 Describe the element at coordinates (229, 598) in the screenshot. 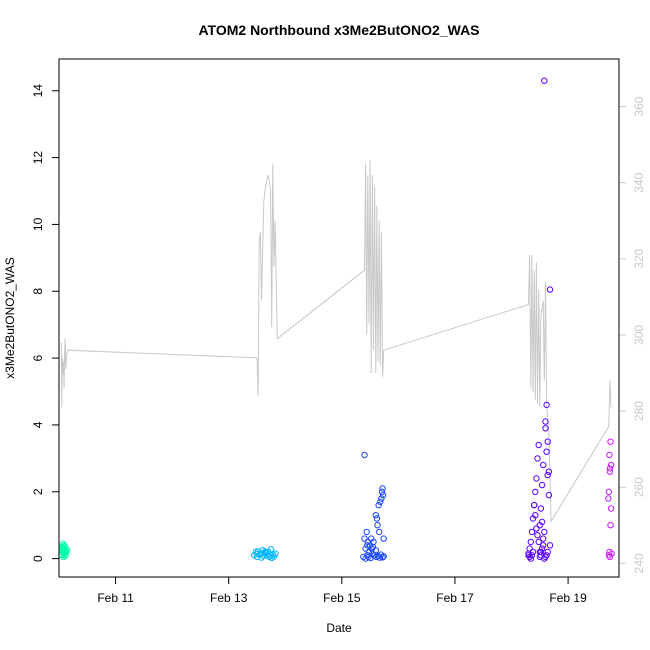

I see `x-tick-label: Feb 13` at that location.